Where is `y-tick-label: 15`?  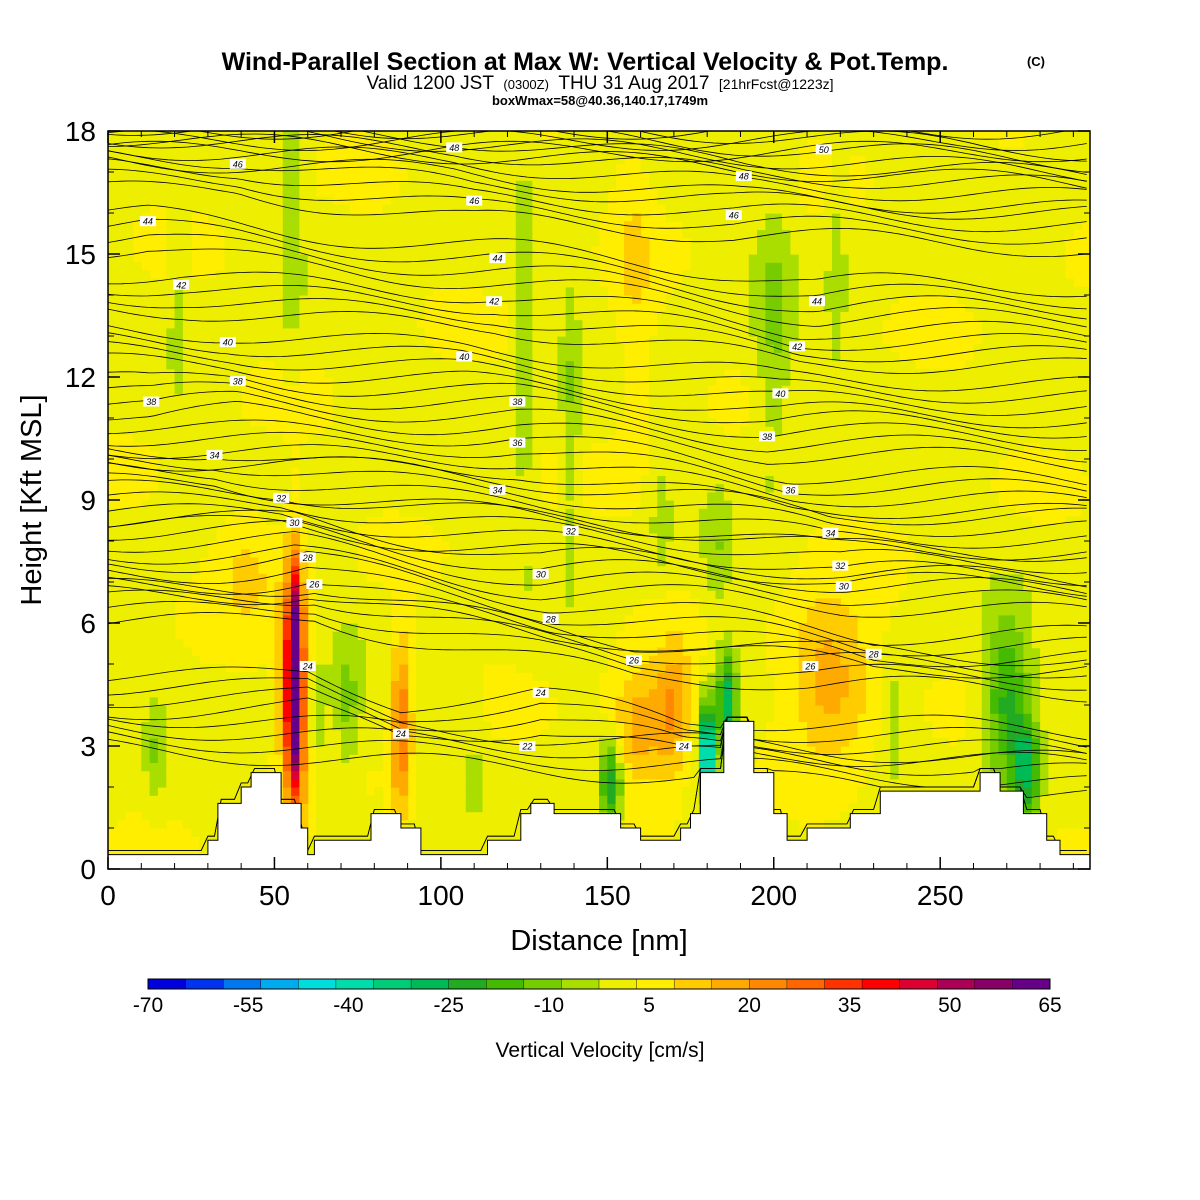
y-tick-label: 15 is located at coordinates (80, 254).